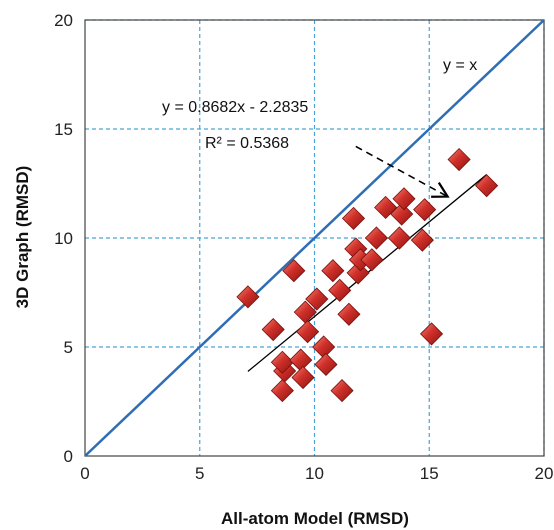 The image size is (554, 530). I want to click on x-tick-label: 20, so click(544, 473).